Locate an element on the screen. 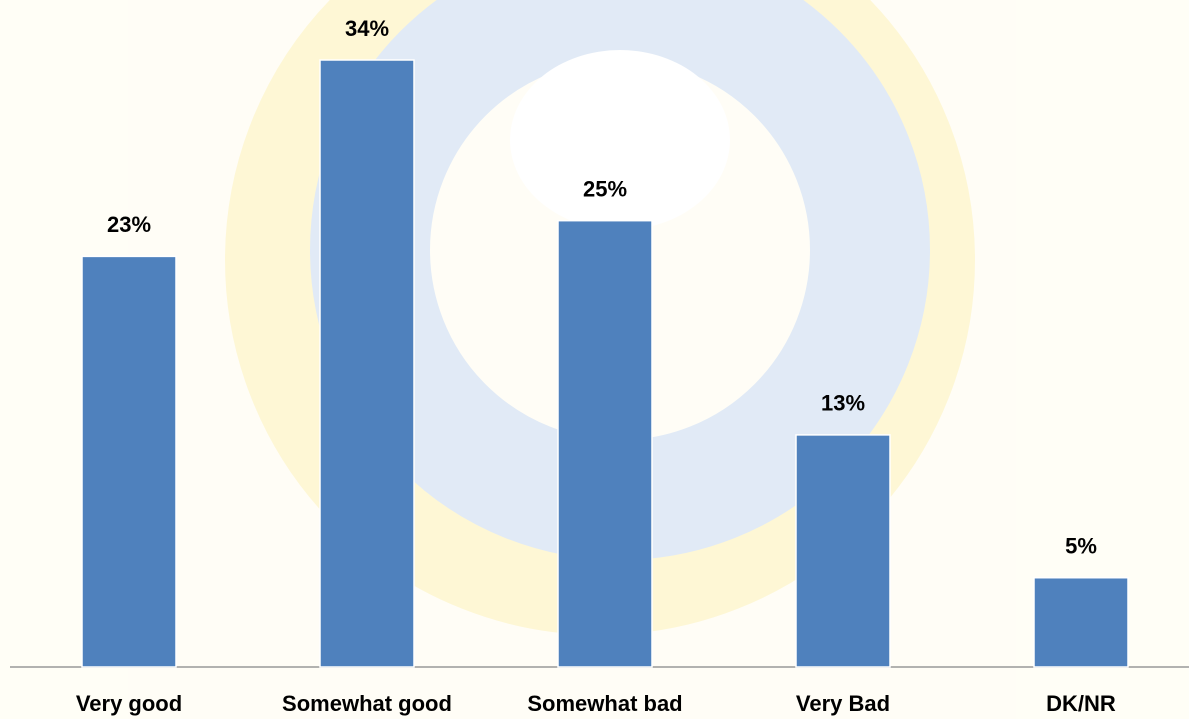  data-label: 23% is located at coordinates (129, 224).